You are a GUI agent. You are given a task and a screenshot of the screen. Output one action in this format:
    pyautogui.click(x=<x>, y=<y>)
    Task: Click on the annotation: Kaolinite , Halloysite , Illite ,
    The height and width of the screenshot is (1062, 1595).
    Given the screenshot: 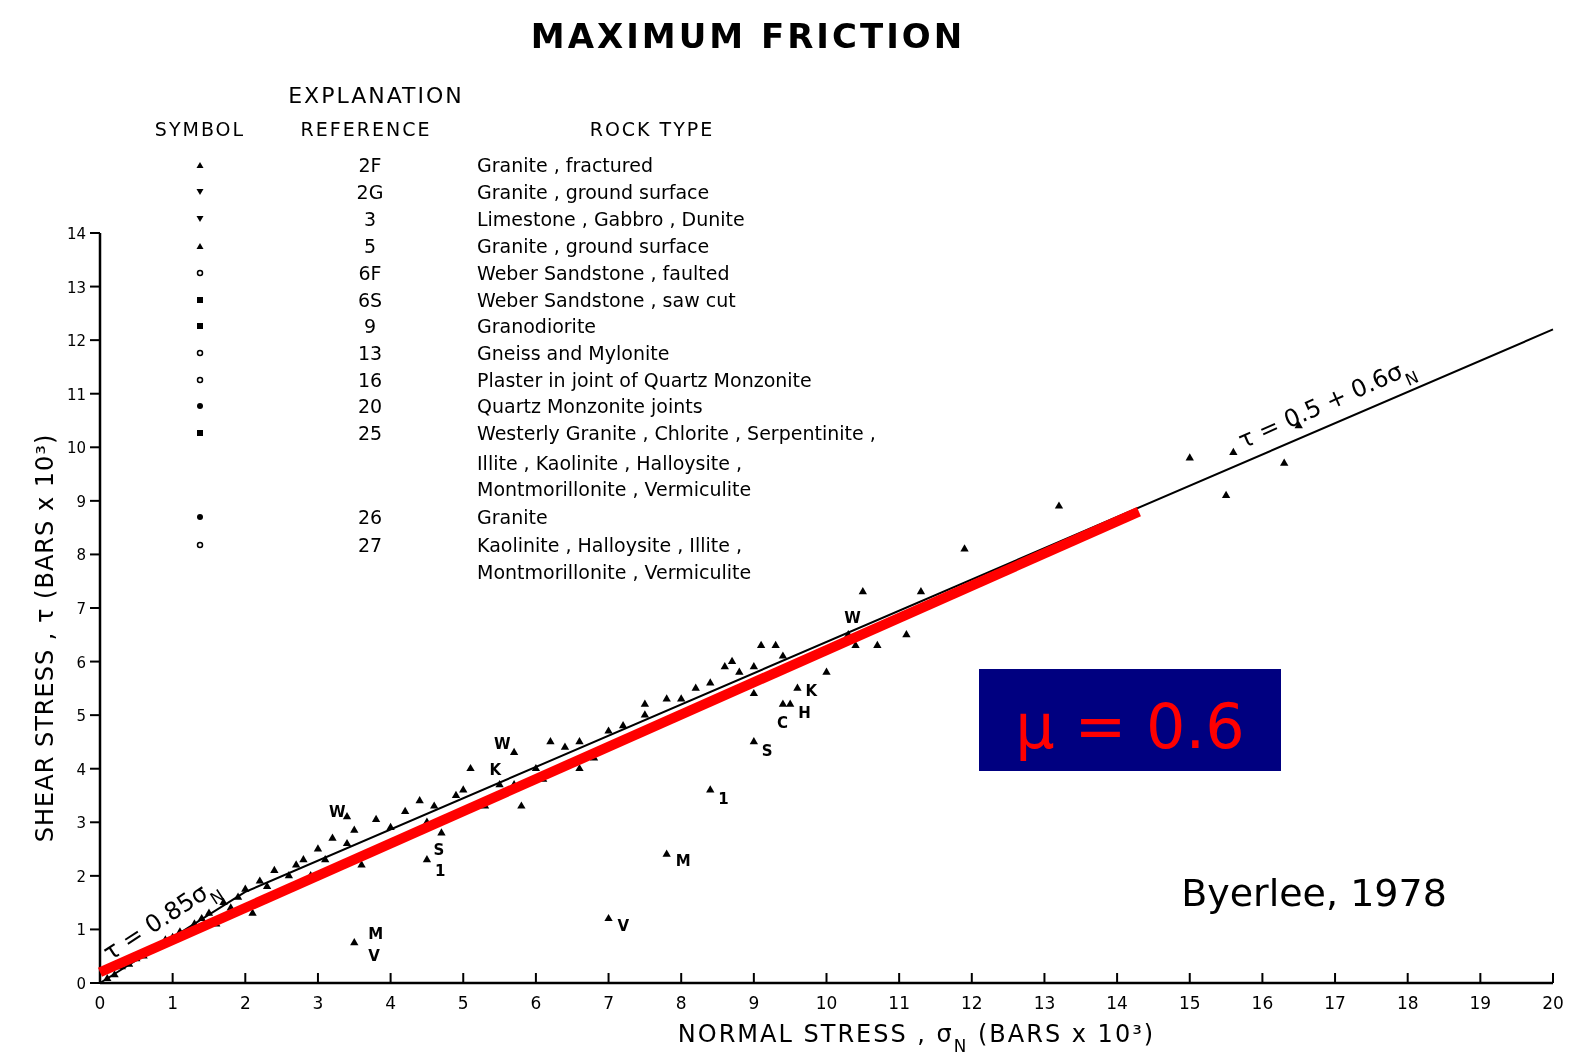 What is the action you would take?
    pyautogui.click(x=609, y=545)
    